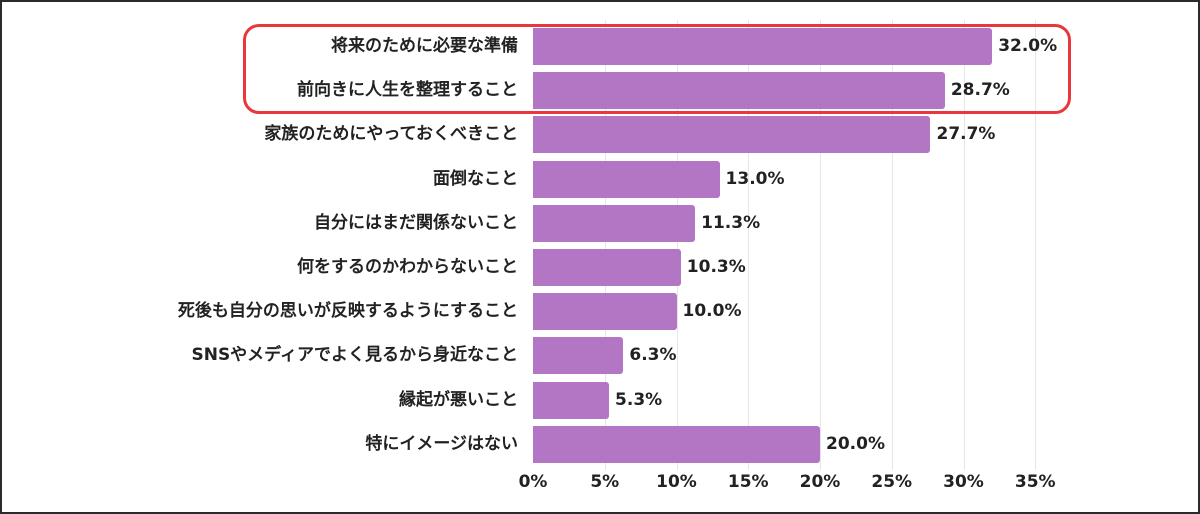 Image resolution: width=1200 pixels, height=514 pixels. I want to click on x-tick-label: 15%, so click(748, 482).